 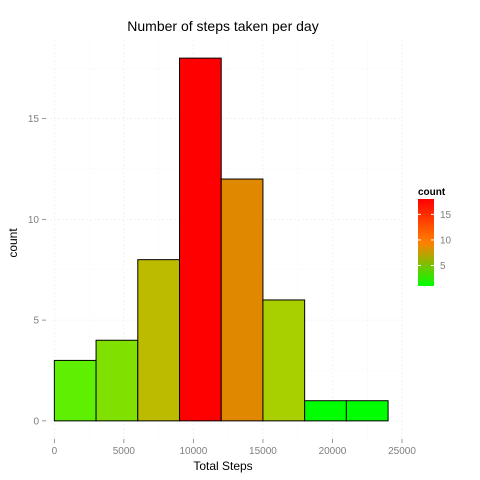 What do you see at coordinates (432, 192) in the screenshot?
I see `legend-title: count` at bounding box center [432, 192].